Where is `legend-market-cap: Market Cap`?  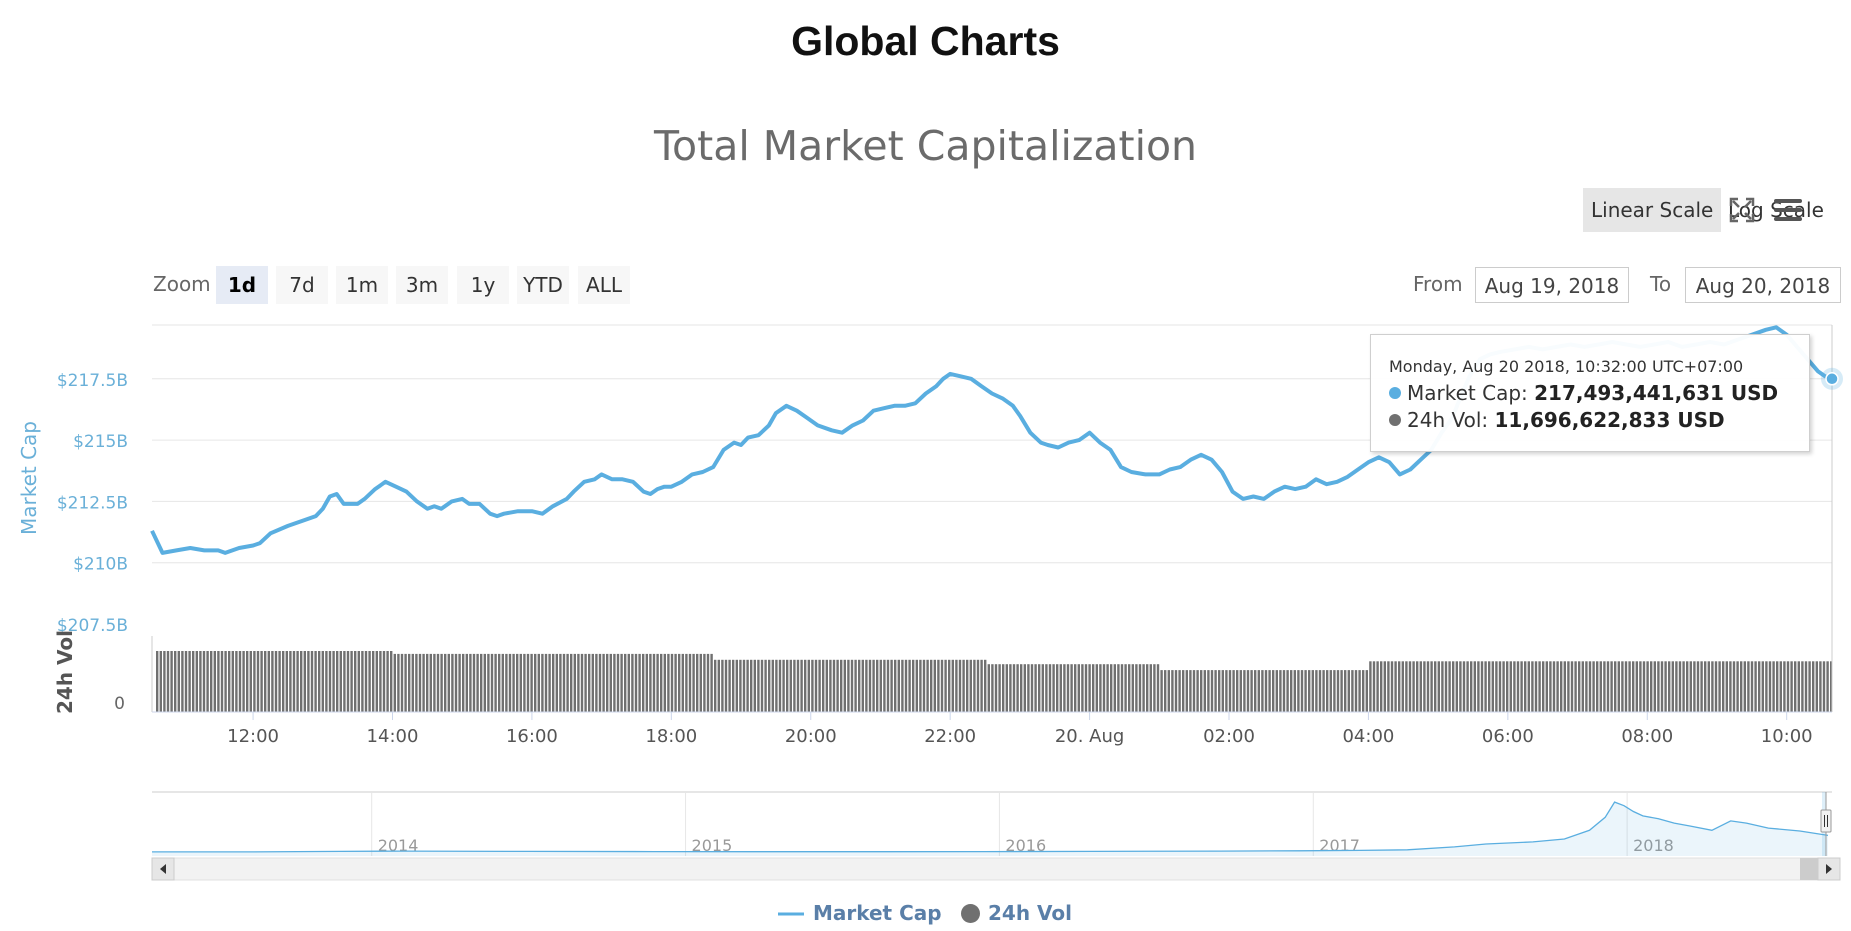 legend-market-cap: Market Cap is located at coordinates (860, 914).